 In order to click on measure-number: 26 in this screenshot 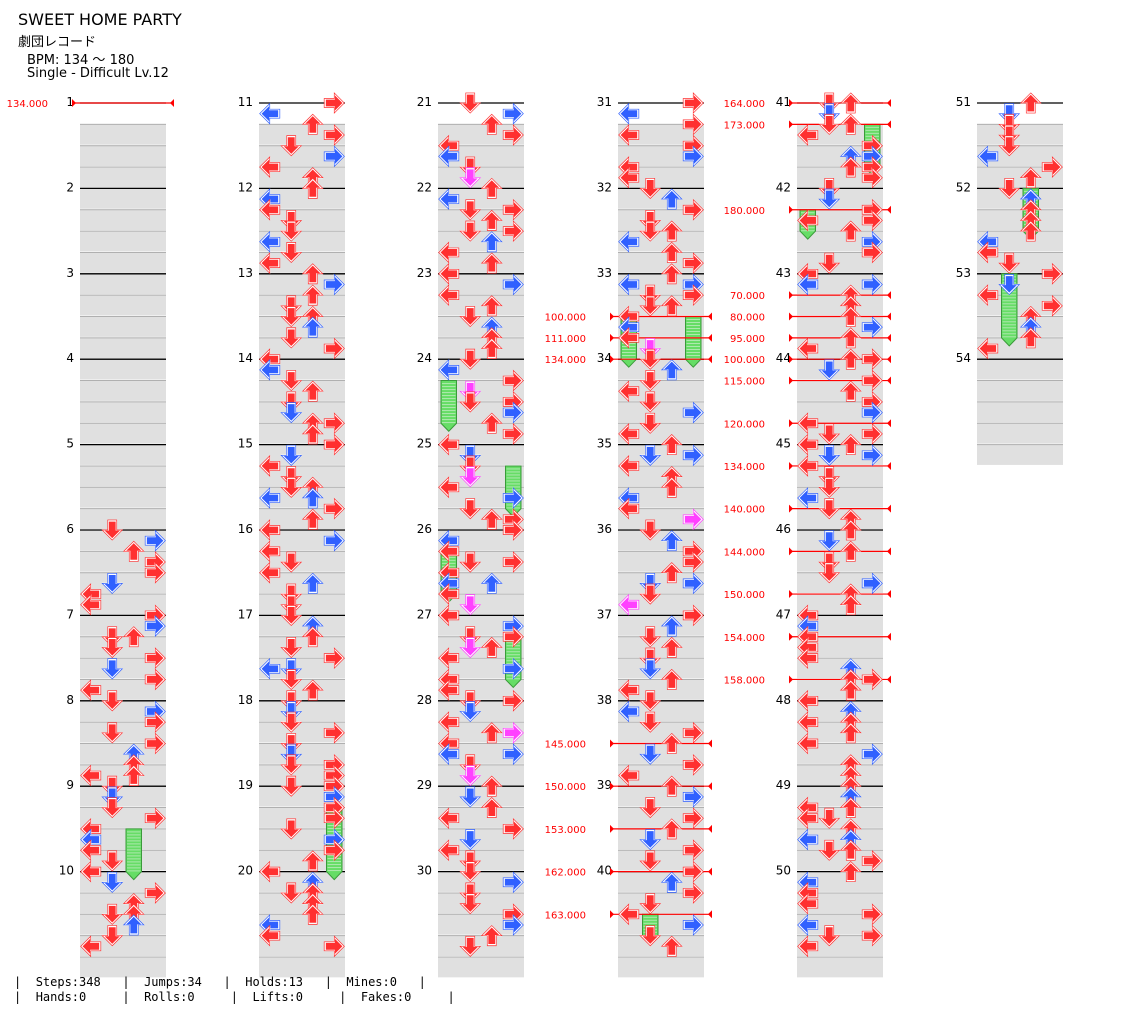, I will do `click(424, 529)`.